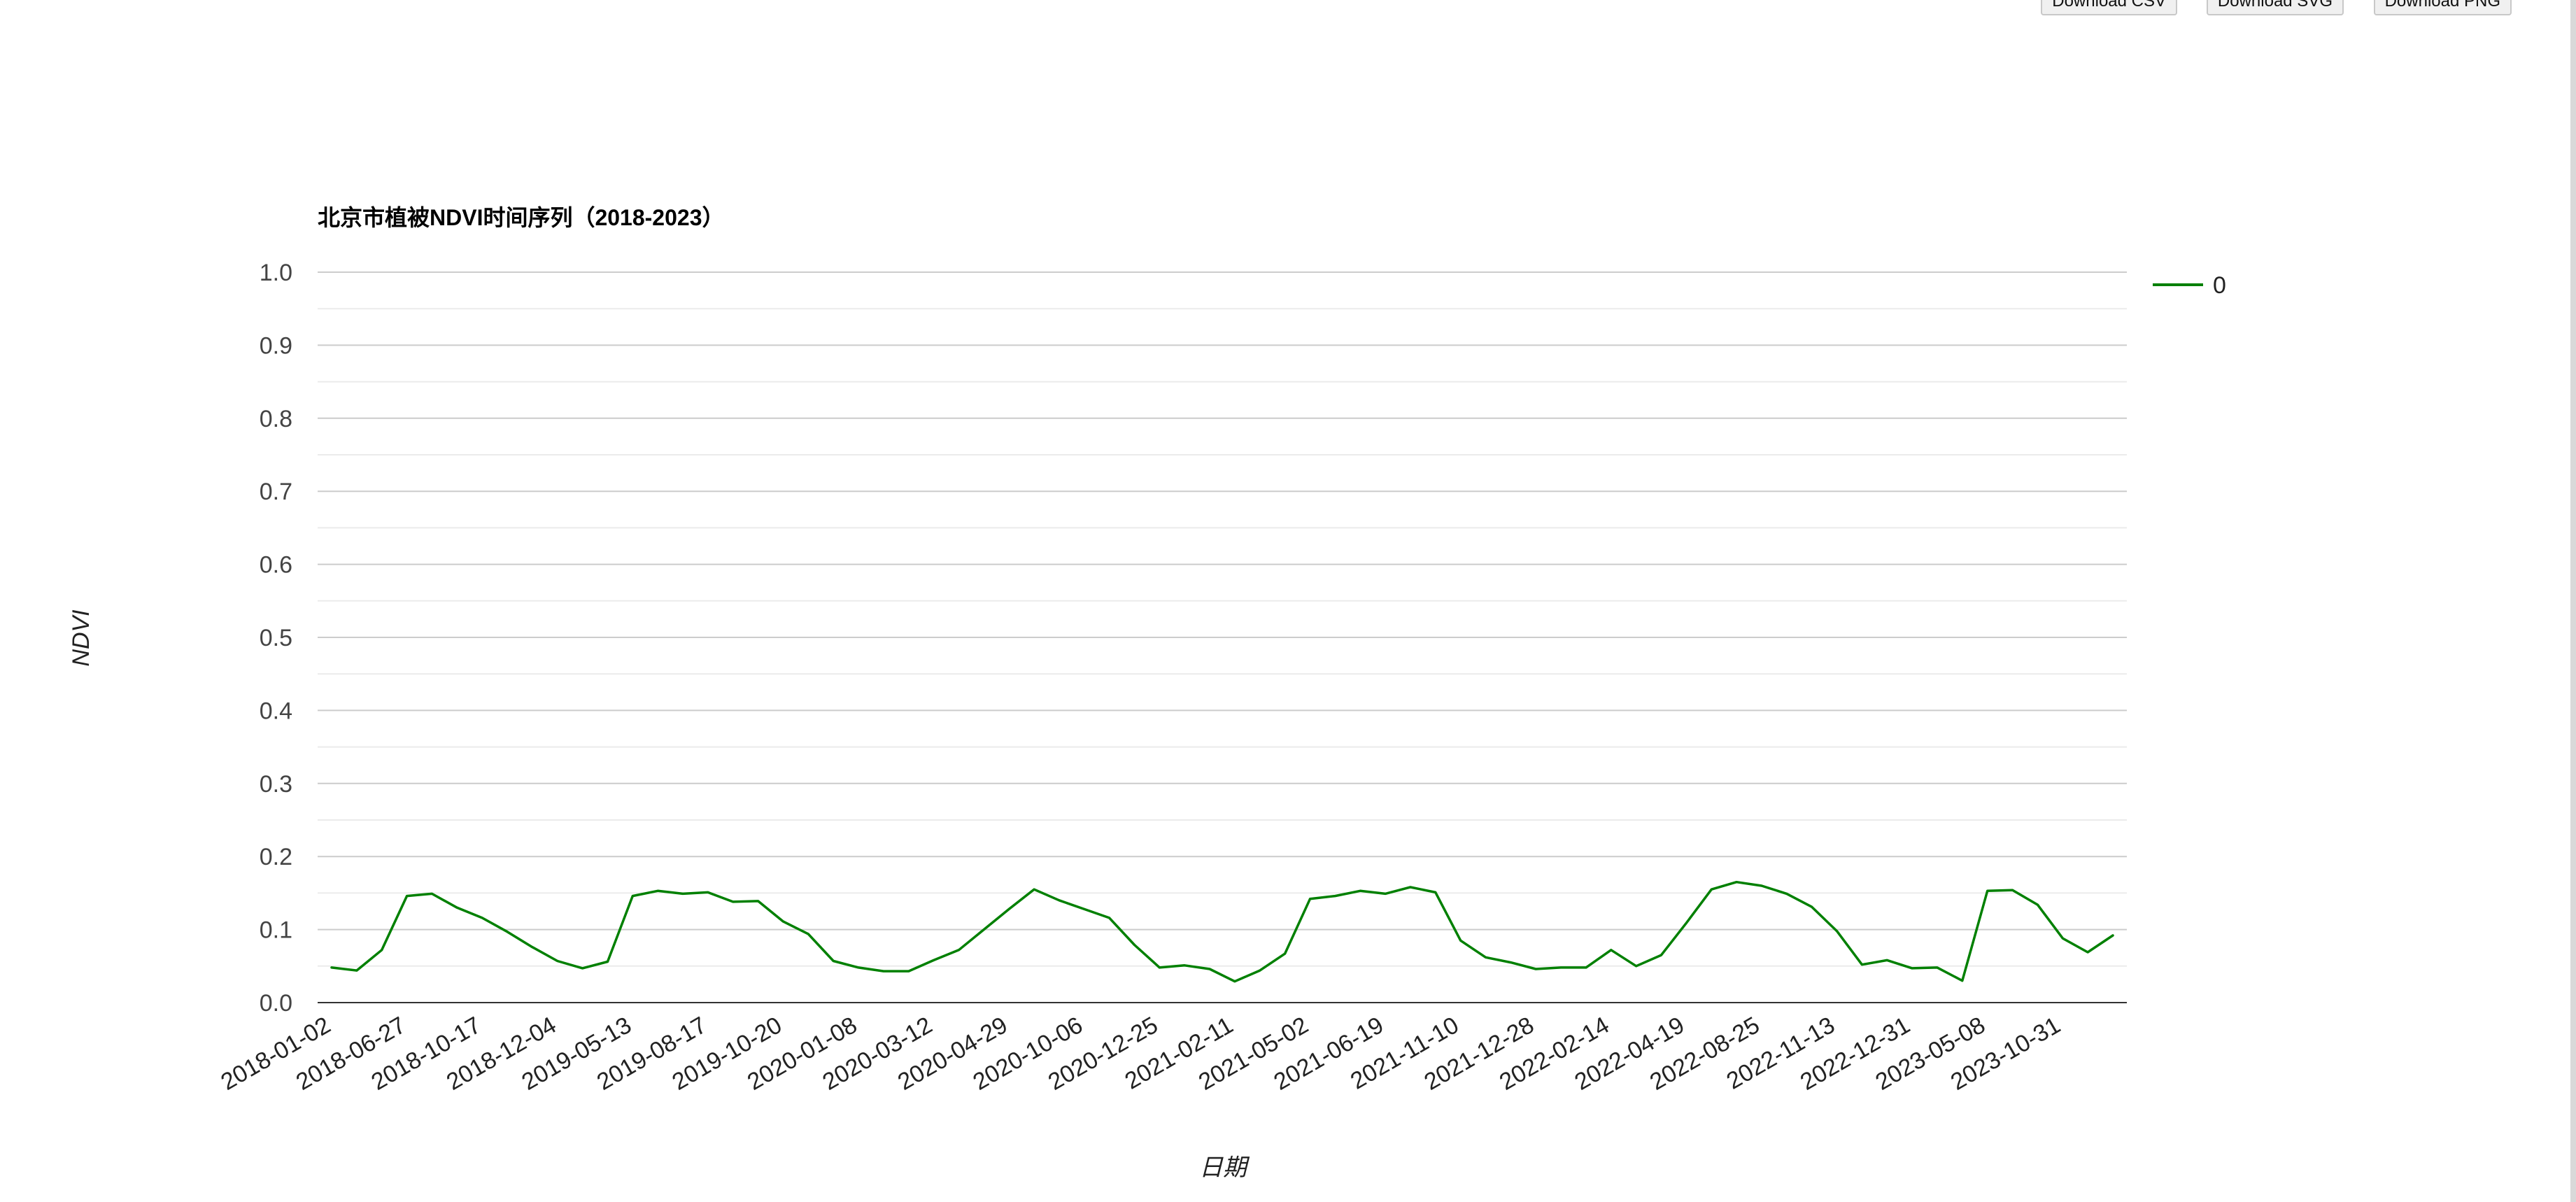  I want to click on y-tick-label: 0.3, so click(276, 784).